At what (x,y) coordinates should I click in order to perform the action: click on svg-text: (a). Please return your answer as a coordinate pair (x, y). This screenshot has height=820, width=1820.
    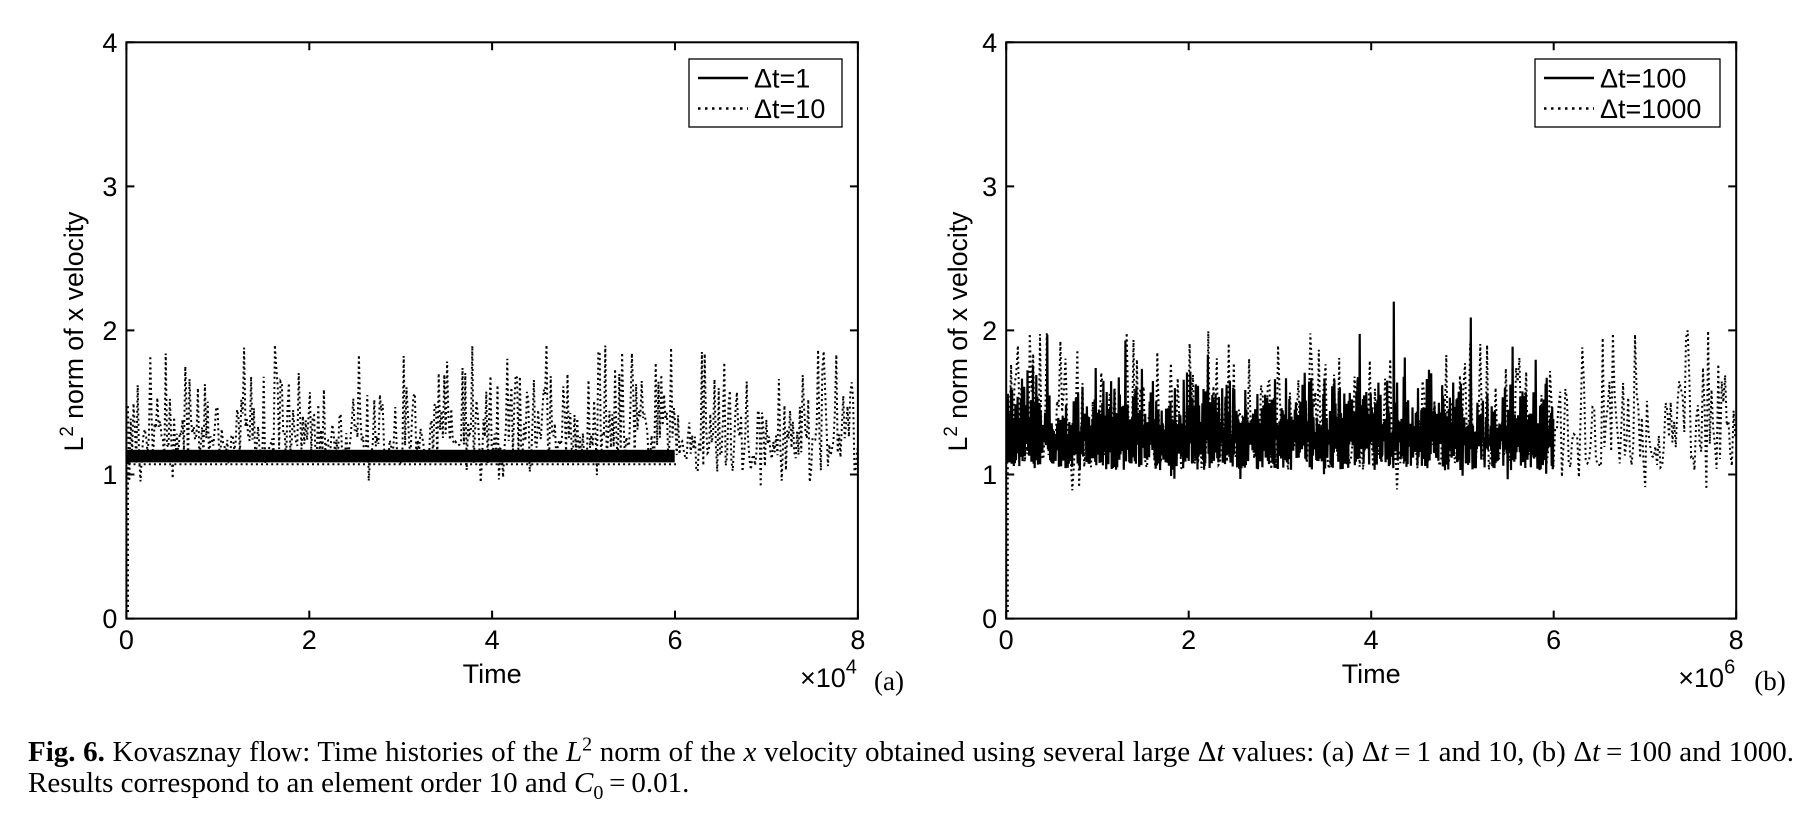
    Looking at the image, I should click on (889, 681).